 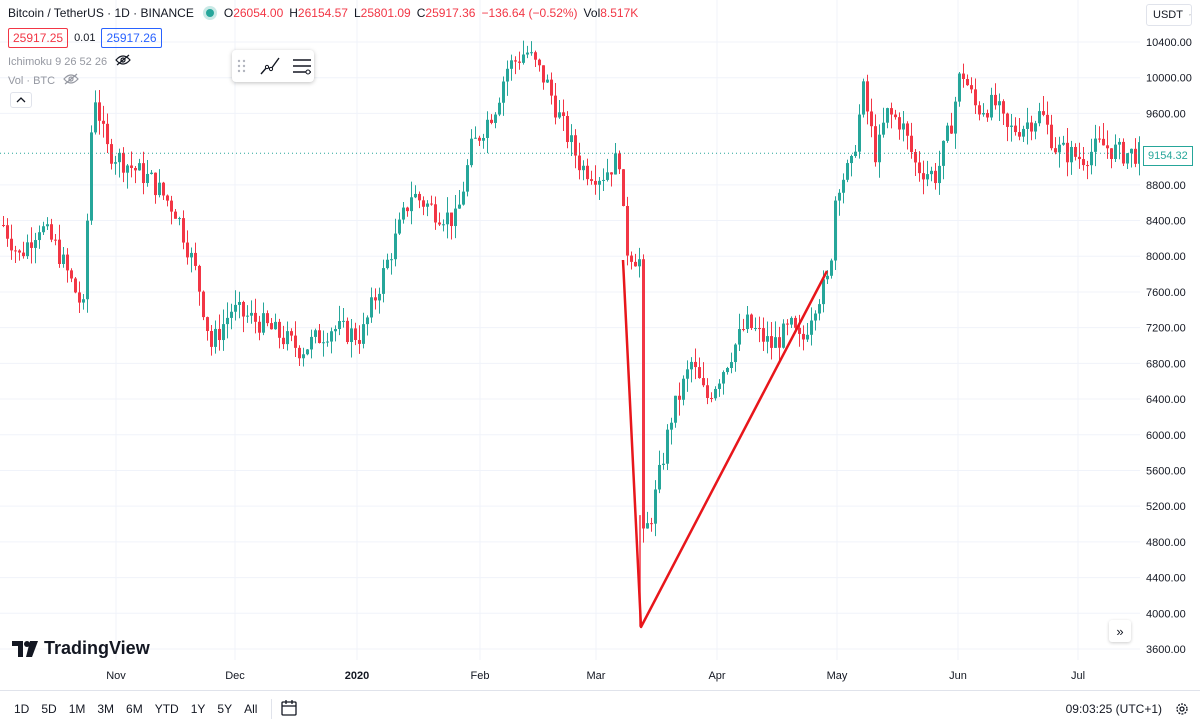 I want to click on price-tick-label: 7200.00, so click(x=1166, y=329).